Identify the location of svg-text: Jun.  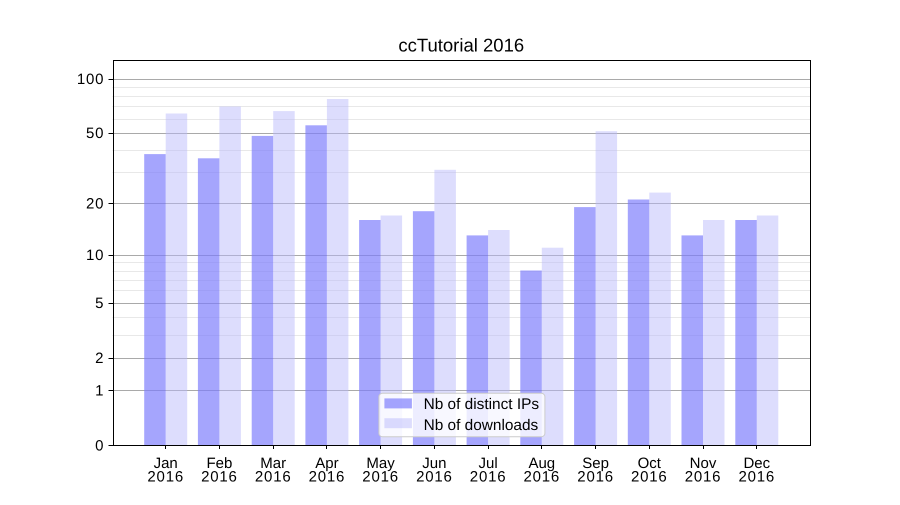
(434, 463).